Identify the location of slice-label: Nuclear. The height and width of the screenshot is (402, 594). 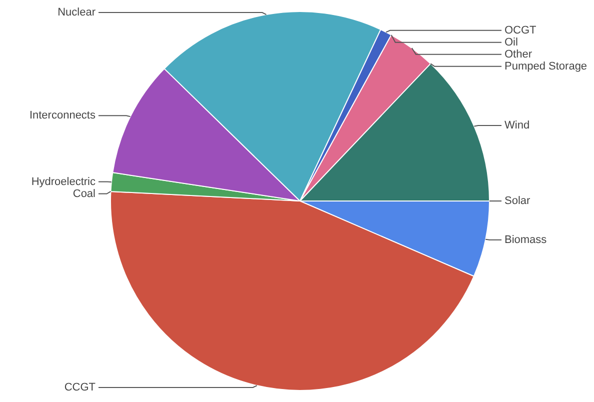
(77, 12).